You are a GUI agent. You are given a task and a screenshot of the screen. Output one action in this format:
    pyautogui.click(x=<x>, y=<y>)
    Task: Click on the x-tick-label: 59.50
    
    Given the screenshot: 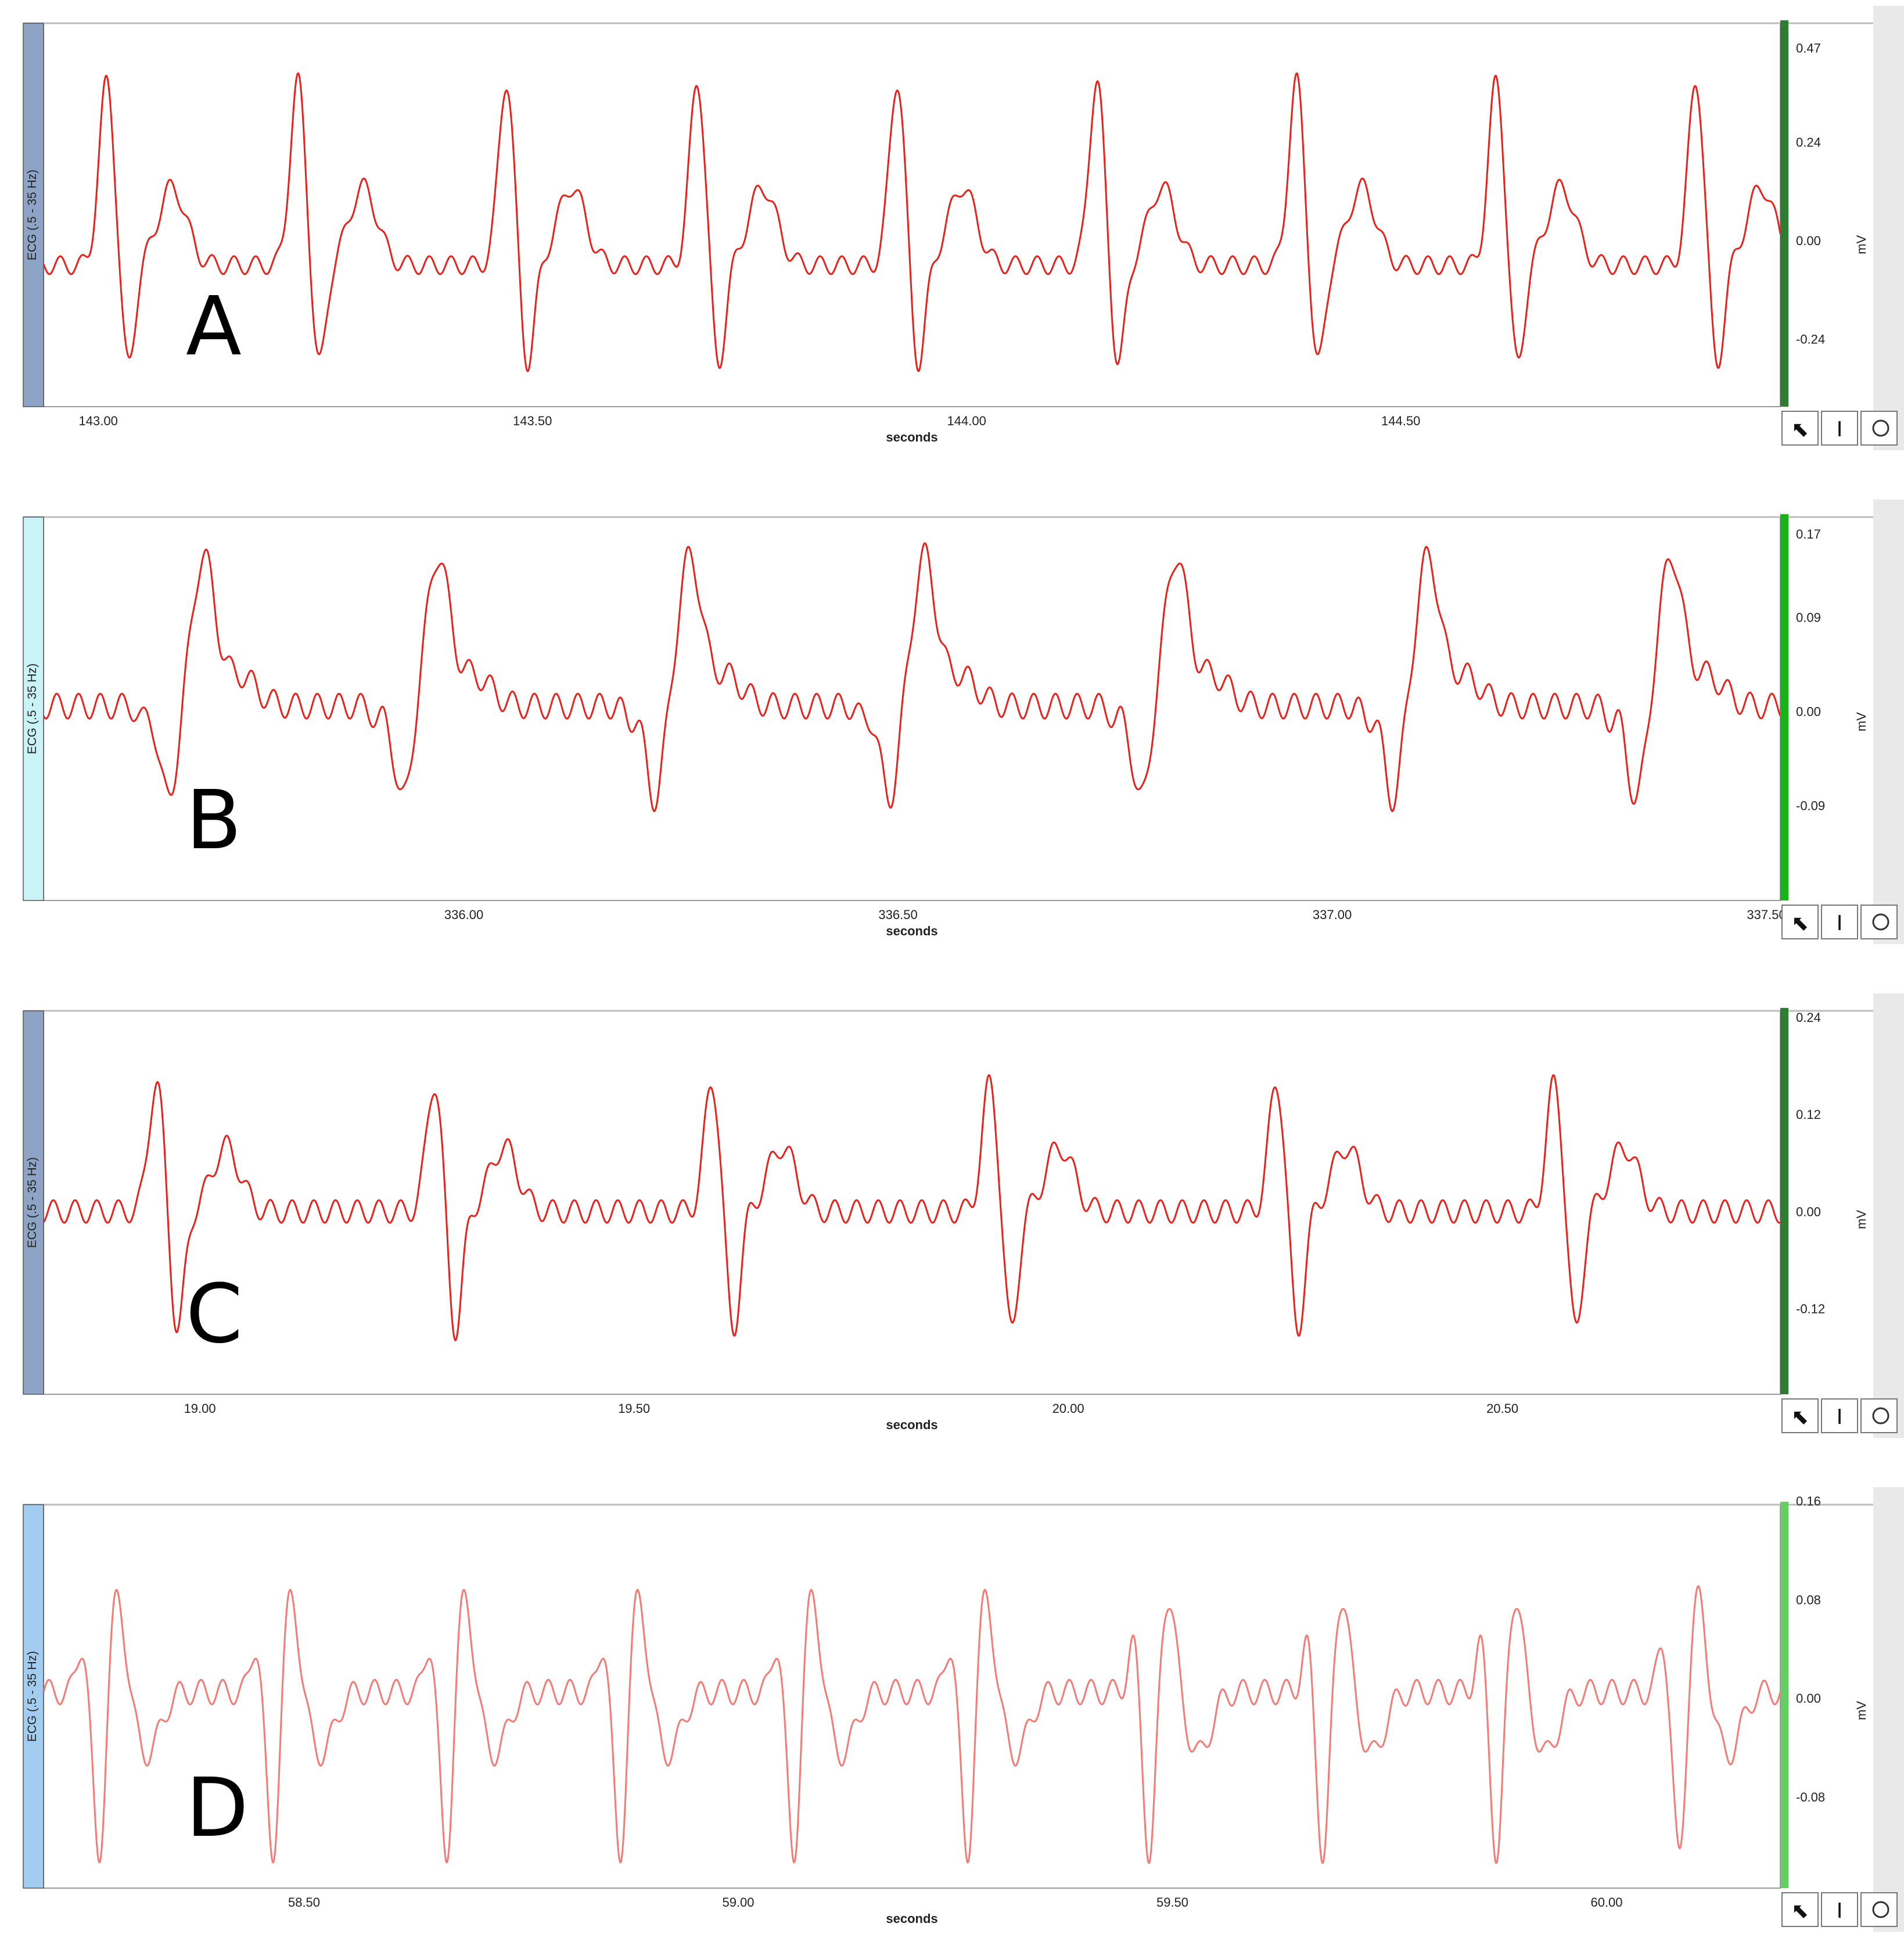 What is the action you would take?
    pyautogui.click(x=1172, y=1902)
    